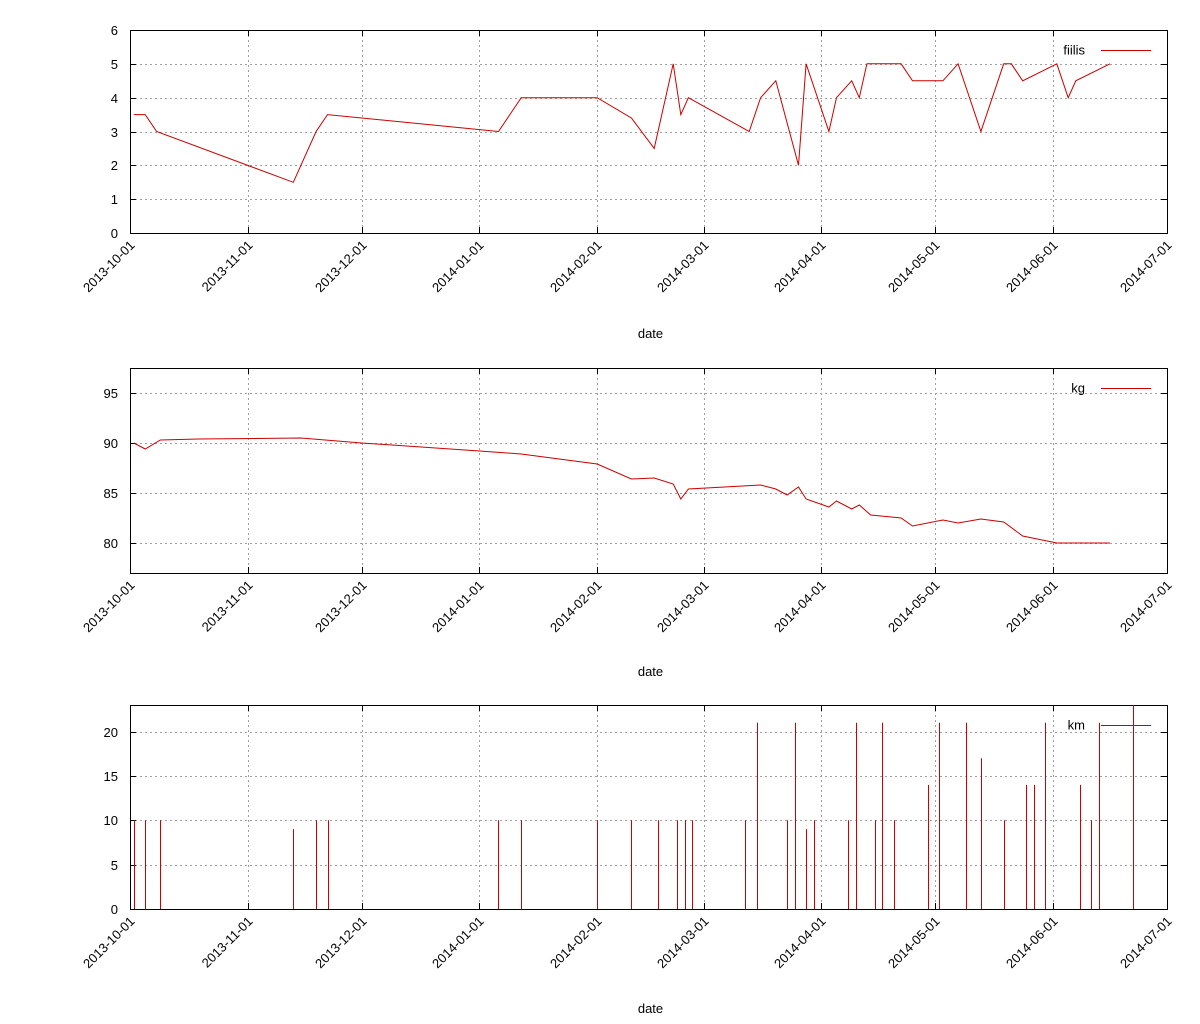 This screenshot has height=1024, width=1200. I want to click on y-tick-label: 90, so click(111, 443).